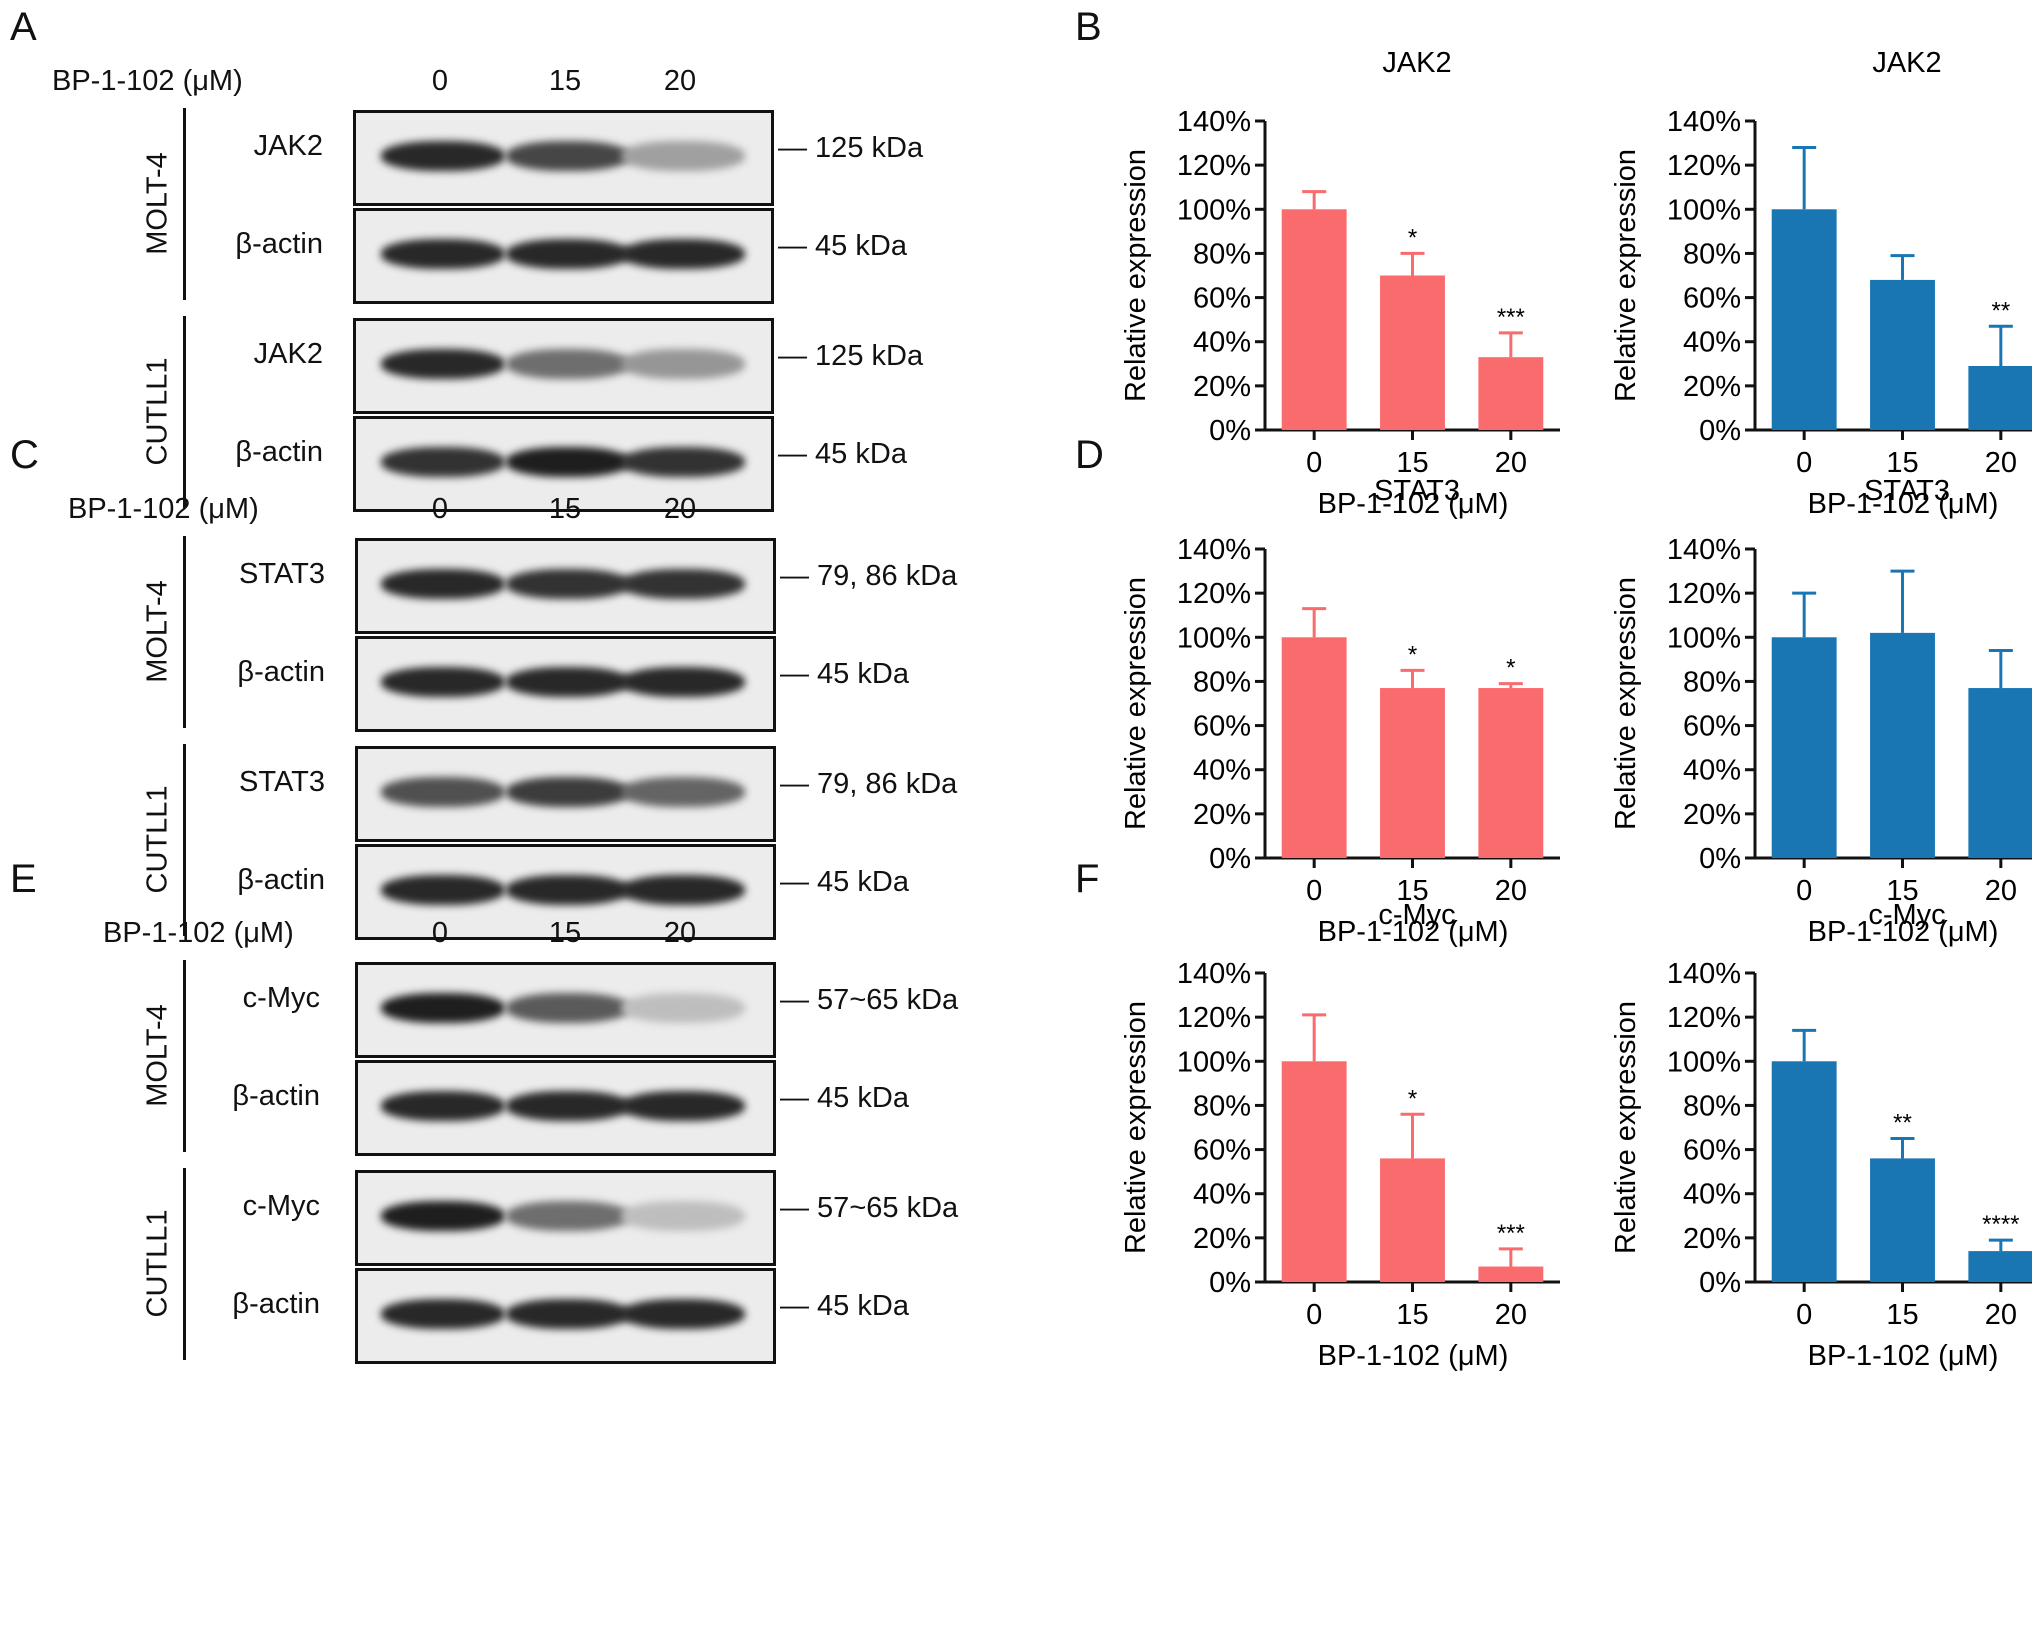 This screenshot has width=2032, height=1634. Describe the element at coordinates (157, 631) in the screenshot. I see `cell-line-label: MOLT-4` at that location.